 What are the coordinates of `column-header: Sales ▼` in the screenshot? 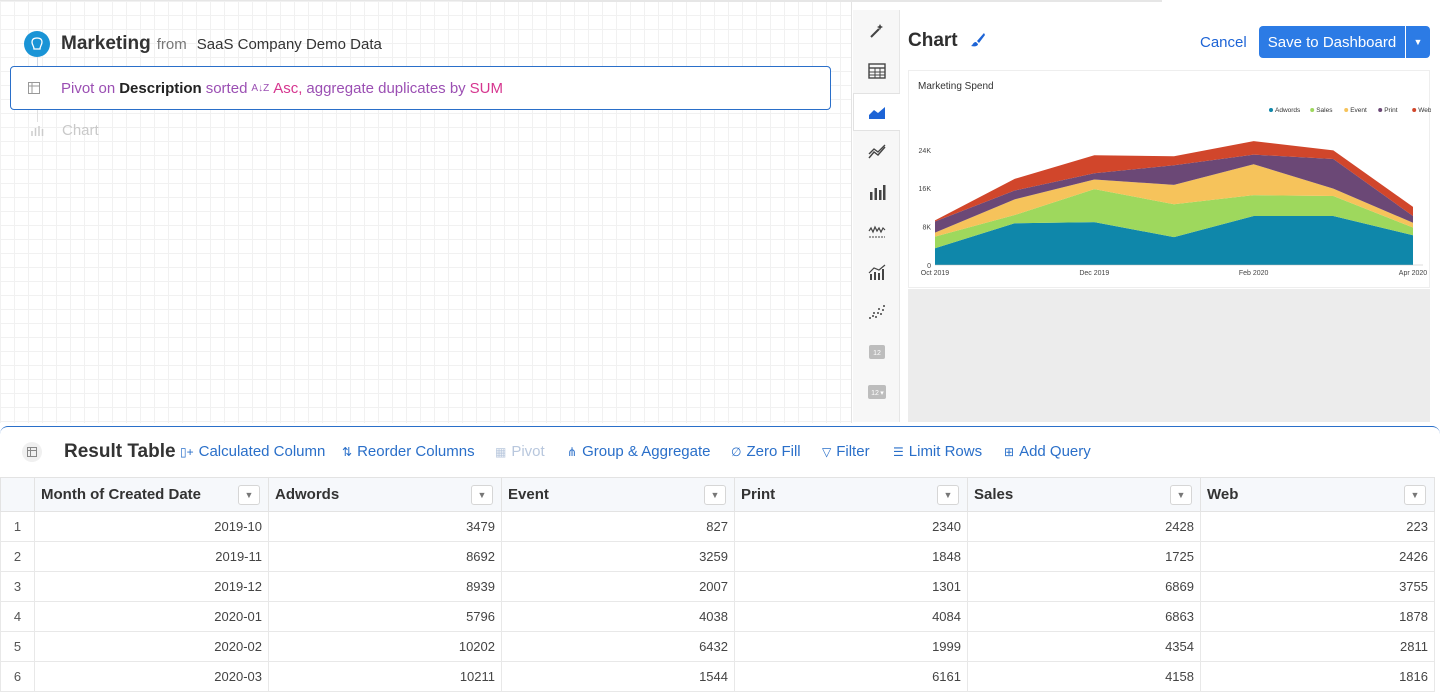 It's located at (1084, 494).